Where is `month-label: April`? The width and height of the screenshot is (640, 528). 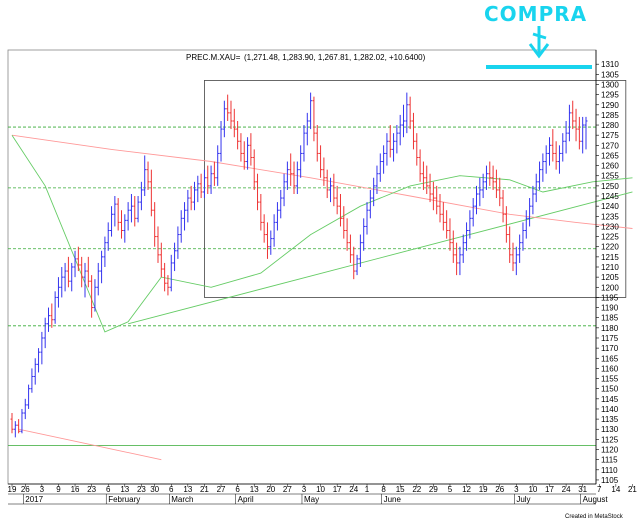
month-label: April is located at coordinates (246, 499).